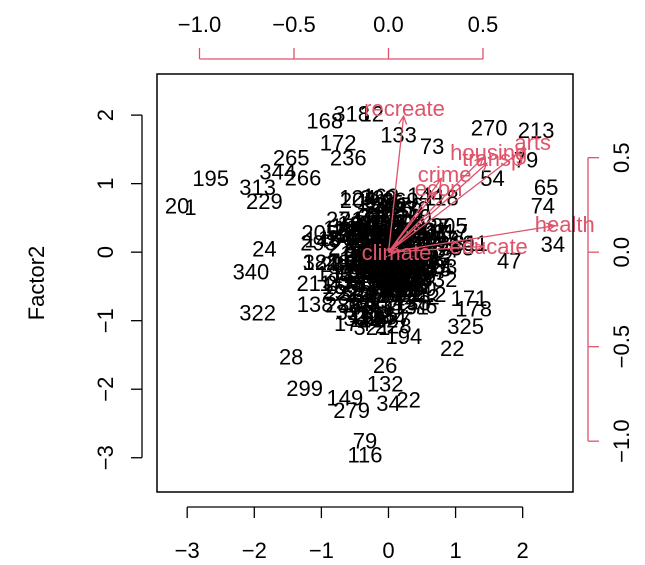 This screenshot has height=565, width=645. I want to click on cloud-mark: 278, so click(402, 264).